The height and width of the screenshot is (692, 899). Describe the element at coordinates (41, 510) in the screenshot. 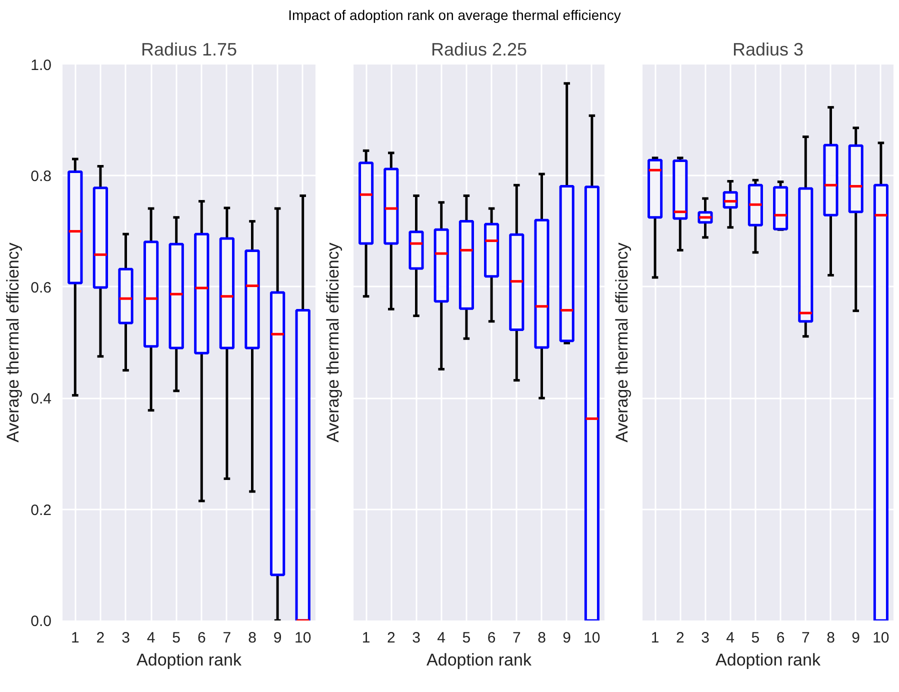

I see `y-tick-label: 0.2` at that location.